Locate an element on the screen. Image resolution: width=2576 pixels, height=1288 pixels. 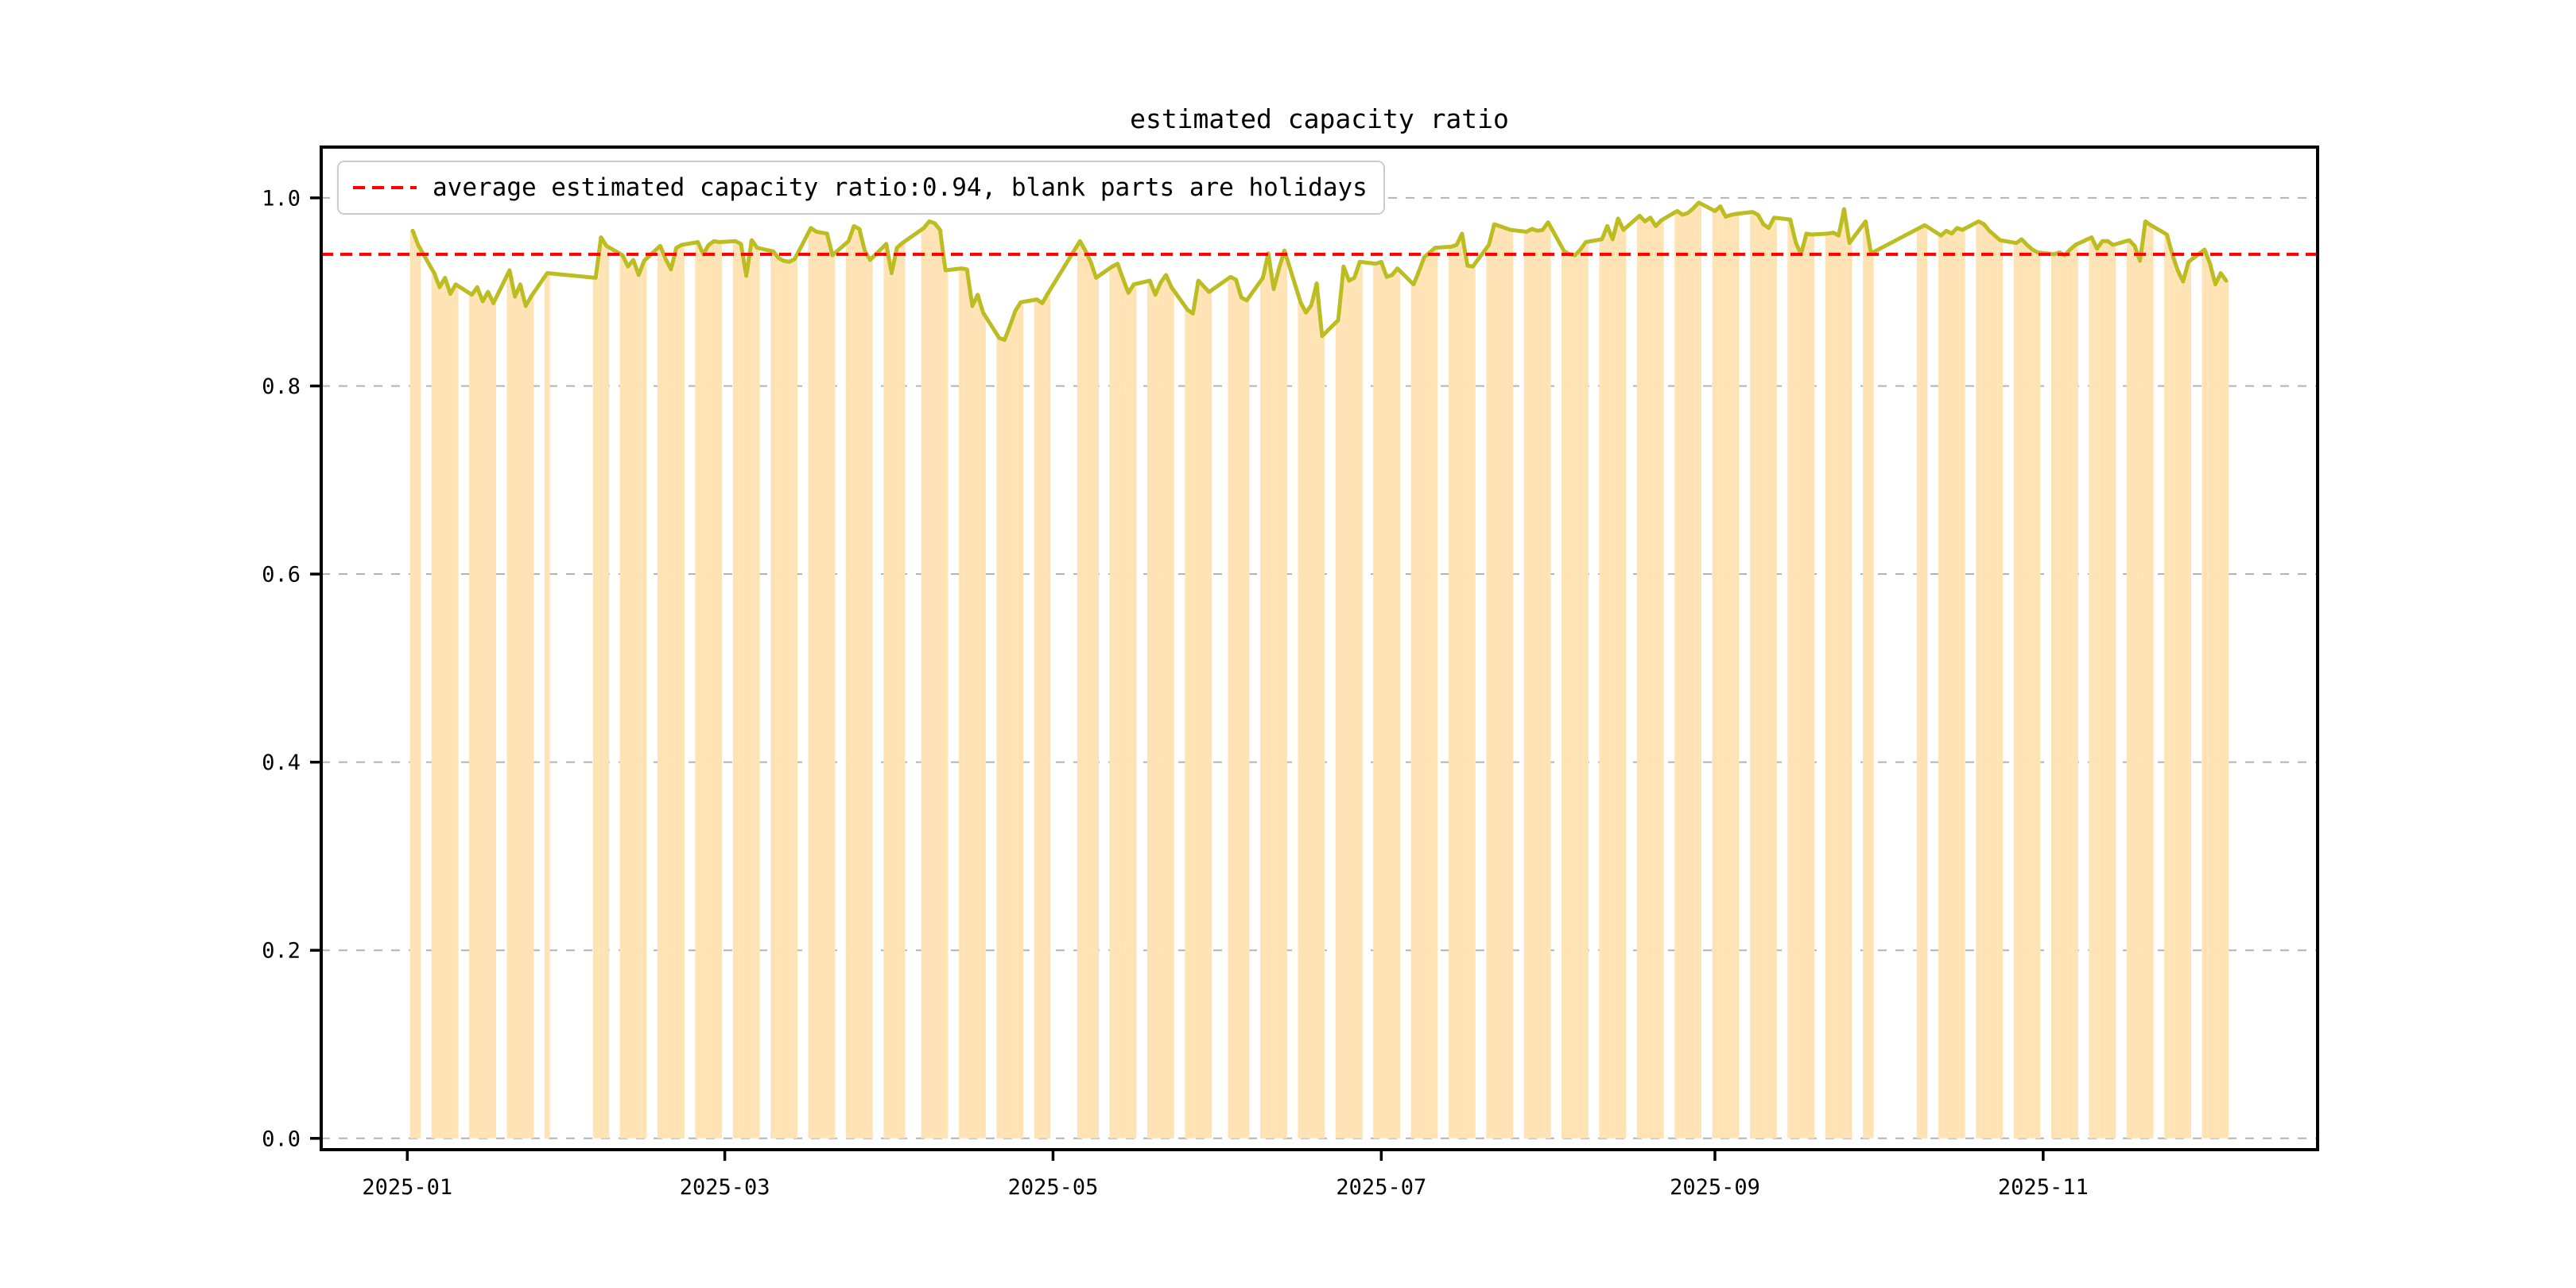
y-tick-label-0.0: 0.0 is located at coordinates (282, 1139).